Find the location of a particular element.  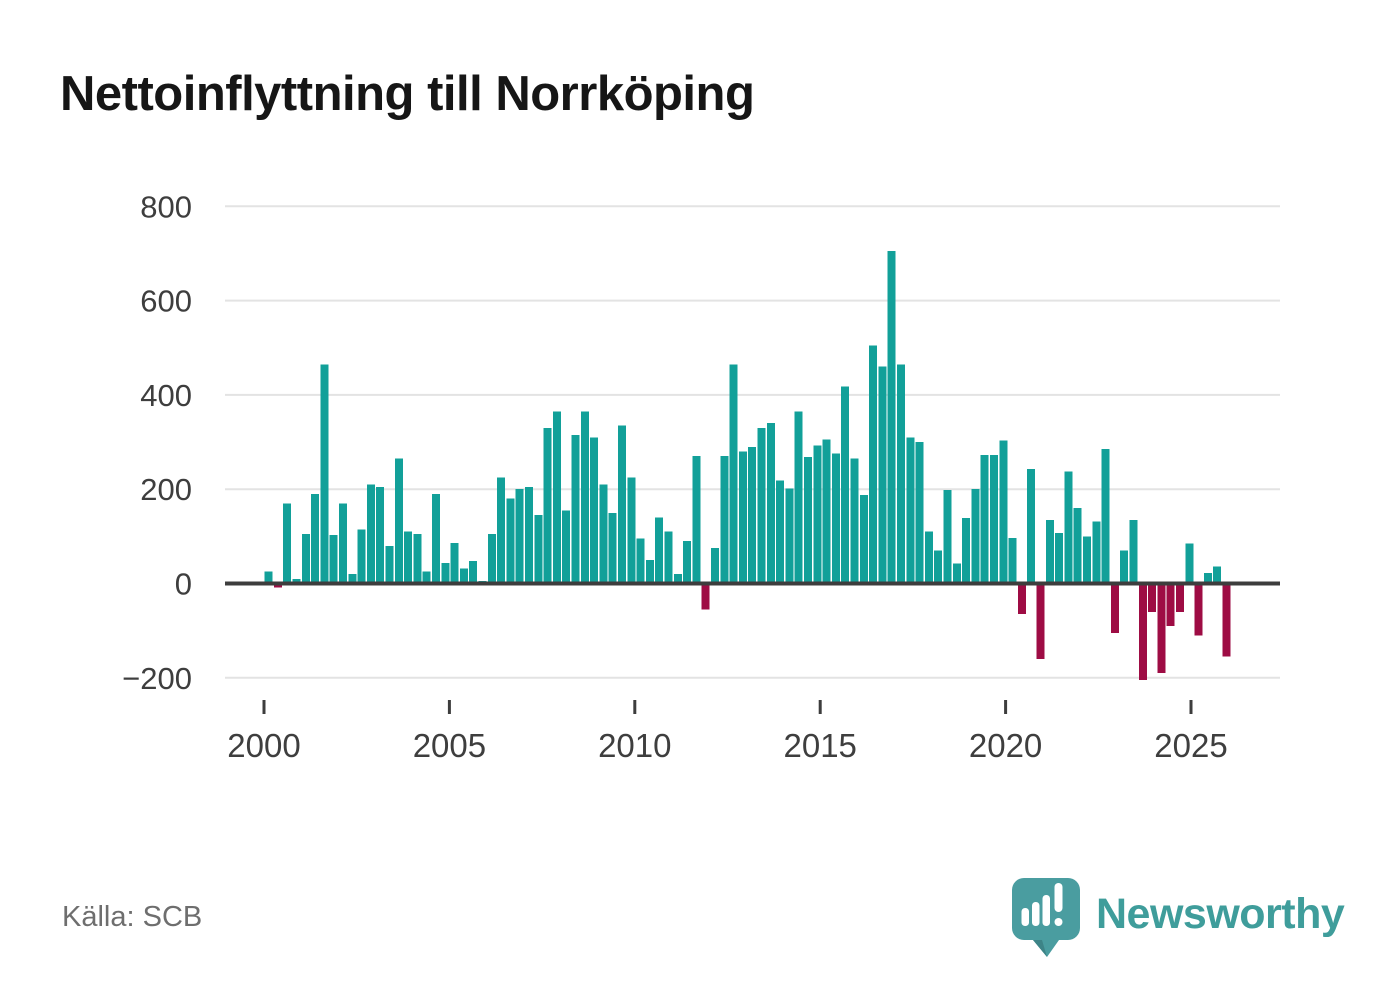

y-axis-tick-label: −200 is located at coordinates (157, 678).